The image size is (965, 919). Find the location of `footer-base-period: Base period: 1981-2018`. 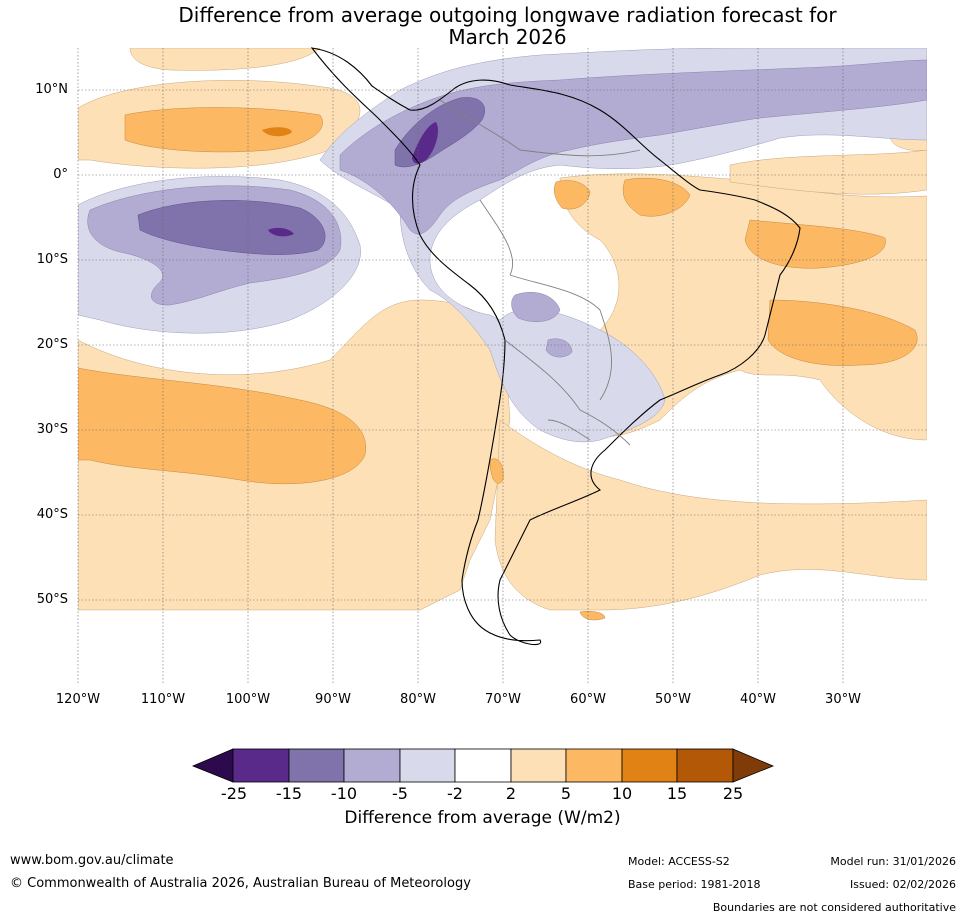

footer-base-period: Base period: 1981-2018 is located at coordinates (694, 884).